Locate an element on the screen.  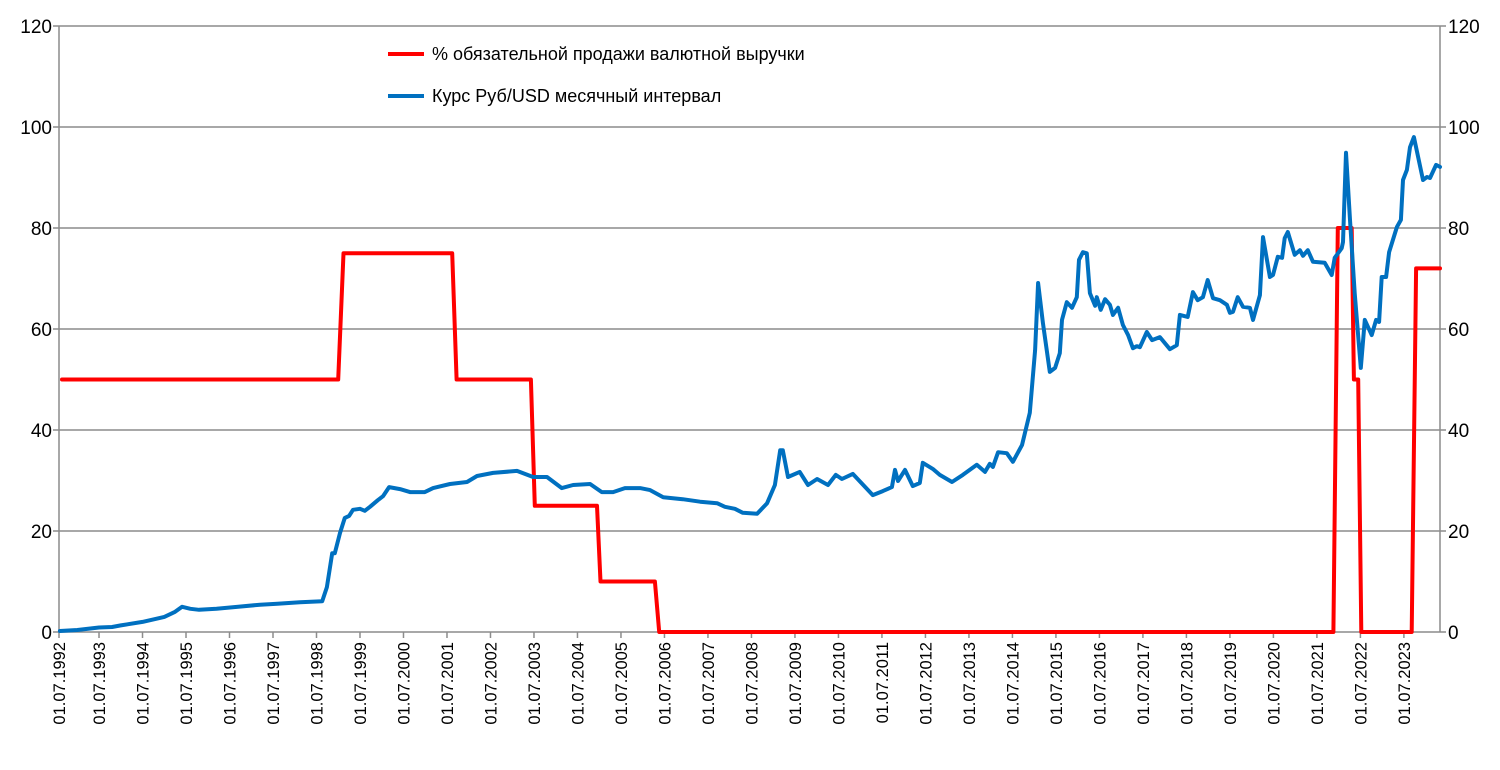
x-tick-label: 01.07.2005 is located at coordinates (622, 683).